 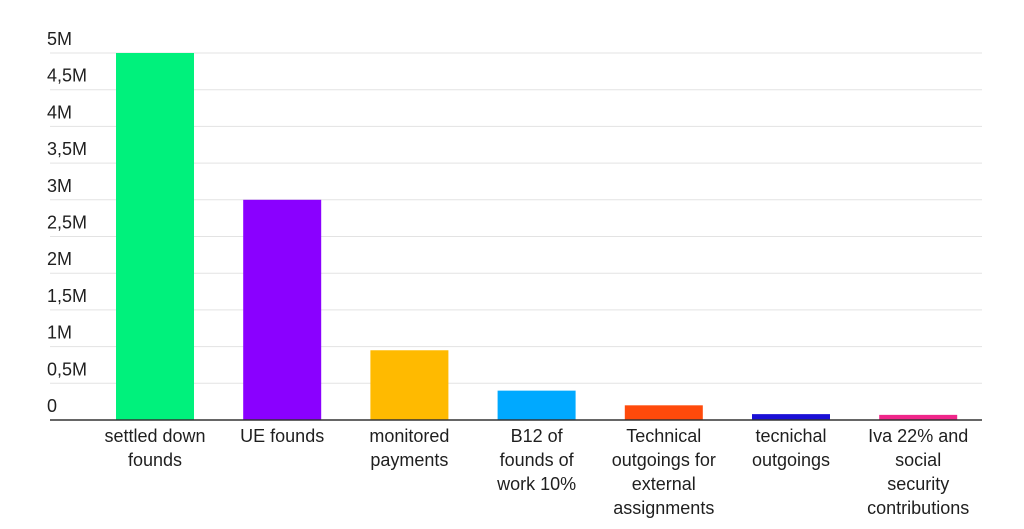 What do you see at coordinates (409, 460) in the screenshot?
I see `x-category-label-line: payments` at bounding box center [409, 460].